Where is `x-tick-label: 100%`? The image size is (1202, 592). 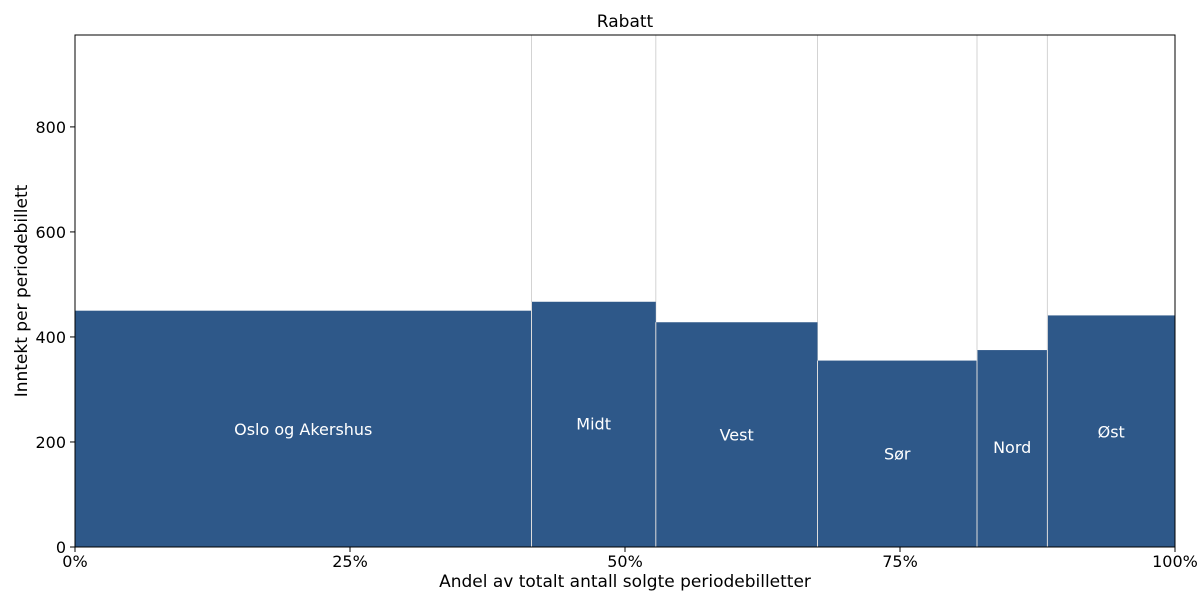 x-tick-label: 100% is located at coordinates (1175, 561).